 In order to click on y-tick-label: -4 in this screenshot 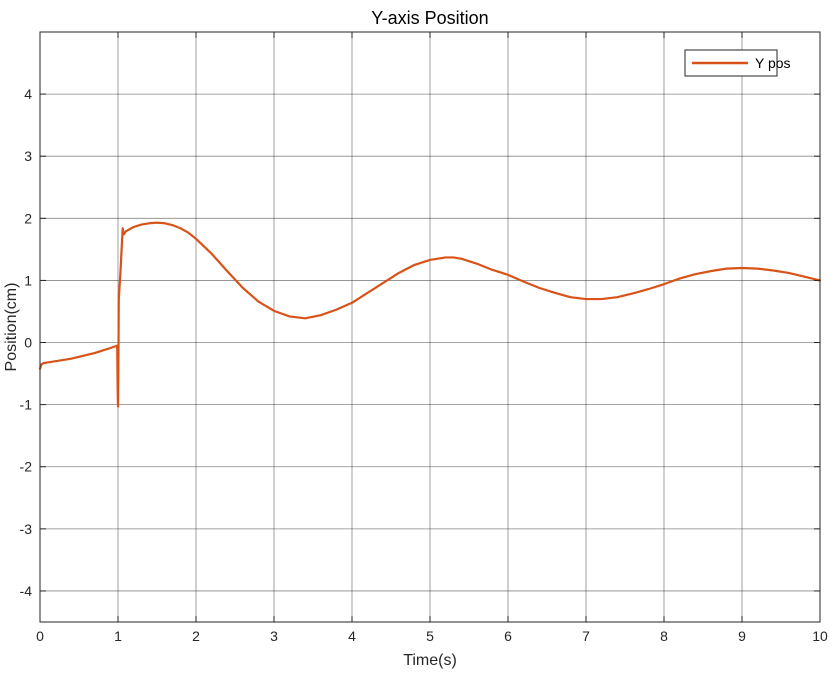, I will do `click(26, 591)`.